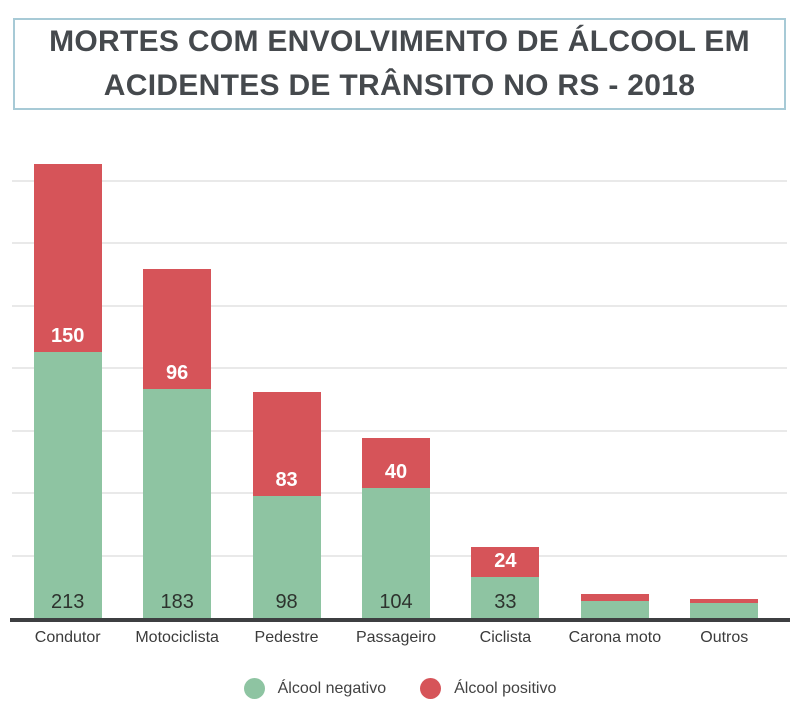  I want to click on x-axis-label-motociclista: Motociclista, so click(177, 637).